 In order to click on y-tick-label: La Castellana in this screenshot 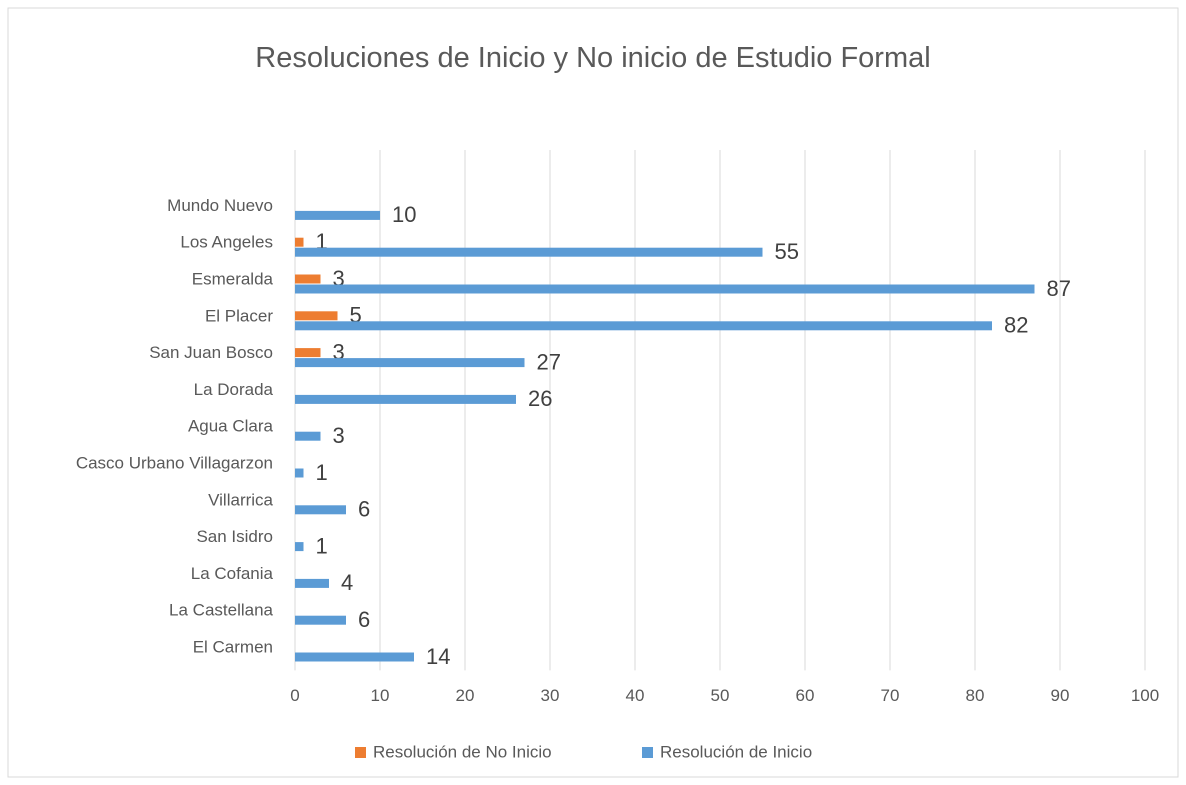, I will do `click(221, 610)`.